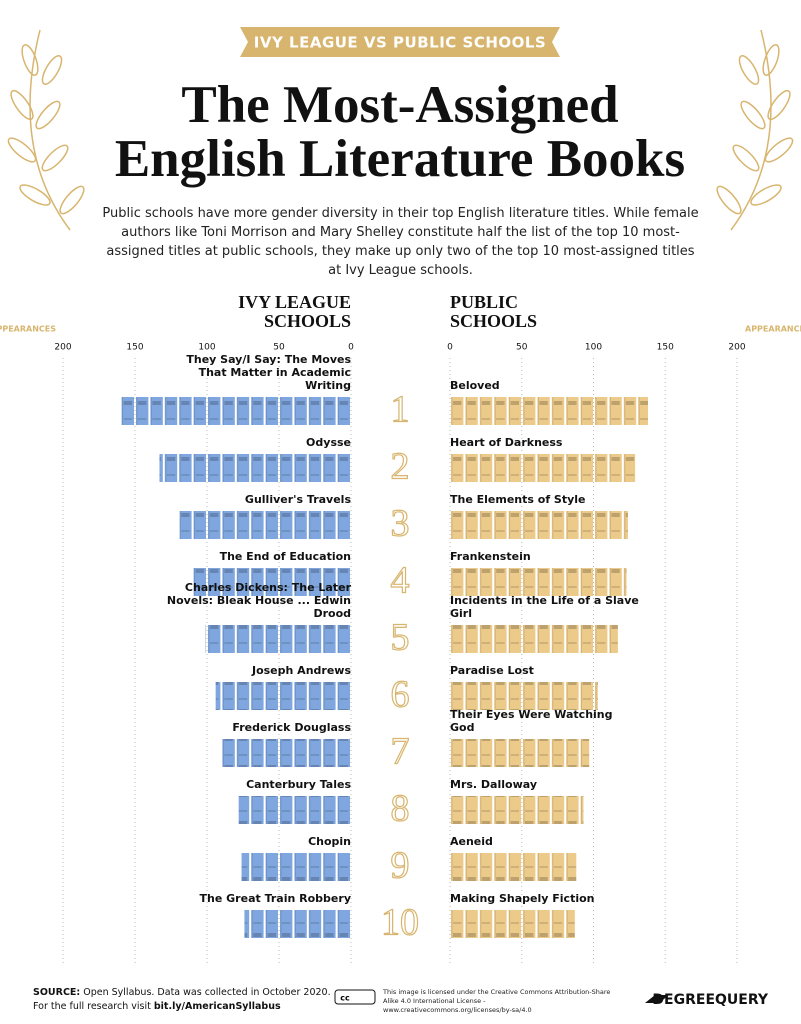 The height and width of the screenshot is (1024, 801). Describe the element at coordinates (755, 130) in the screenshot. I see `laurel-right` at that location.